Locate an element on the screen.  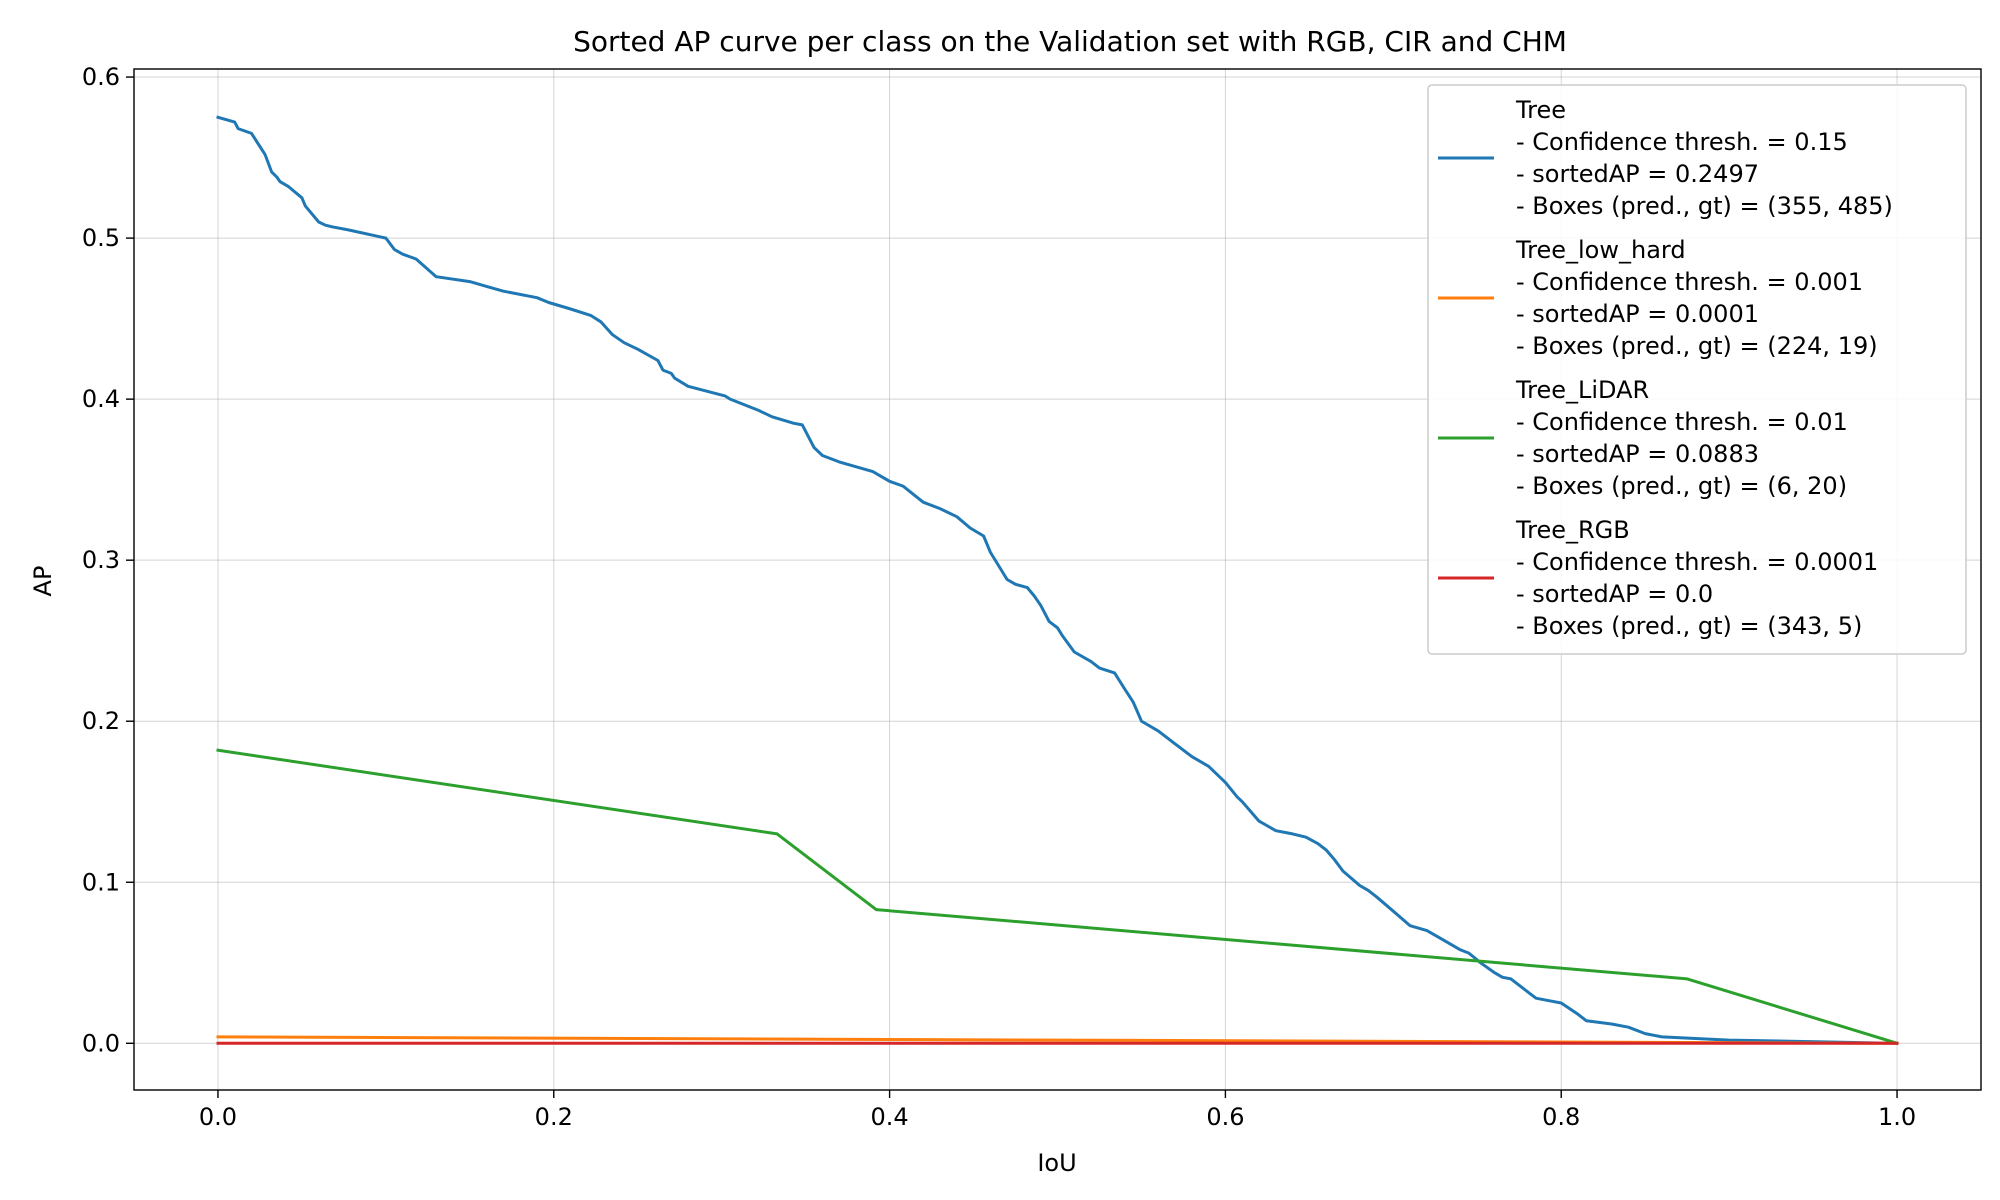
x-tick-label: 0.0 is located at coordinates (218, 1117).